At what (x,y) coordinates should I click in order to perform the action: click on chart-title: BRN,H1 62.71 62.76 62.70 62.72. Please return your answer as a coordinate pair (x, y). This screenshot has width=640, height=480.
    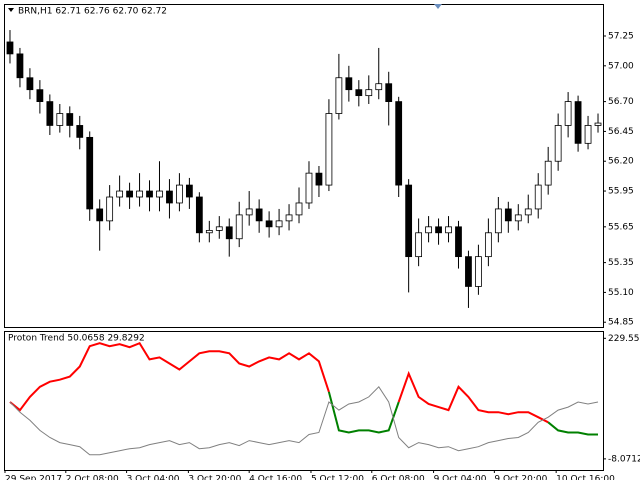
    Looking at the image, I should click on (92, 12).